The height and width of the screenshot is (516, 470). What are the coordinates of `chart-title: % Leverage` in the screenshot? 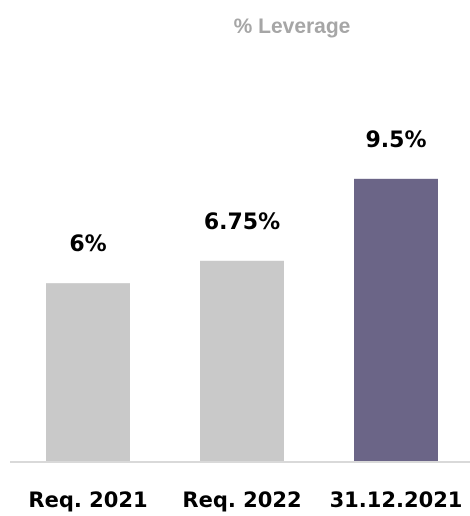 It's located at (292, 26).